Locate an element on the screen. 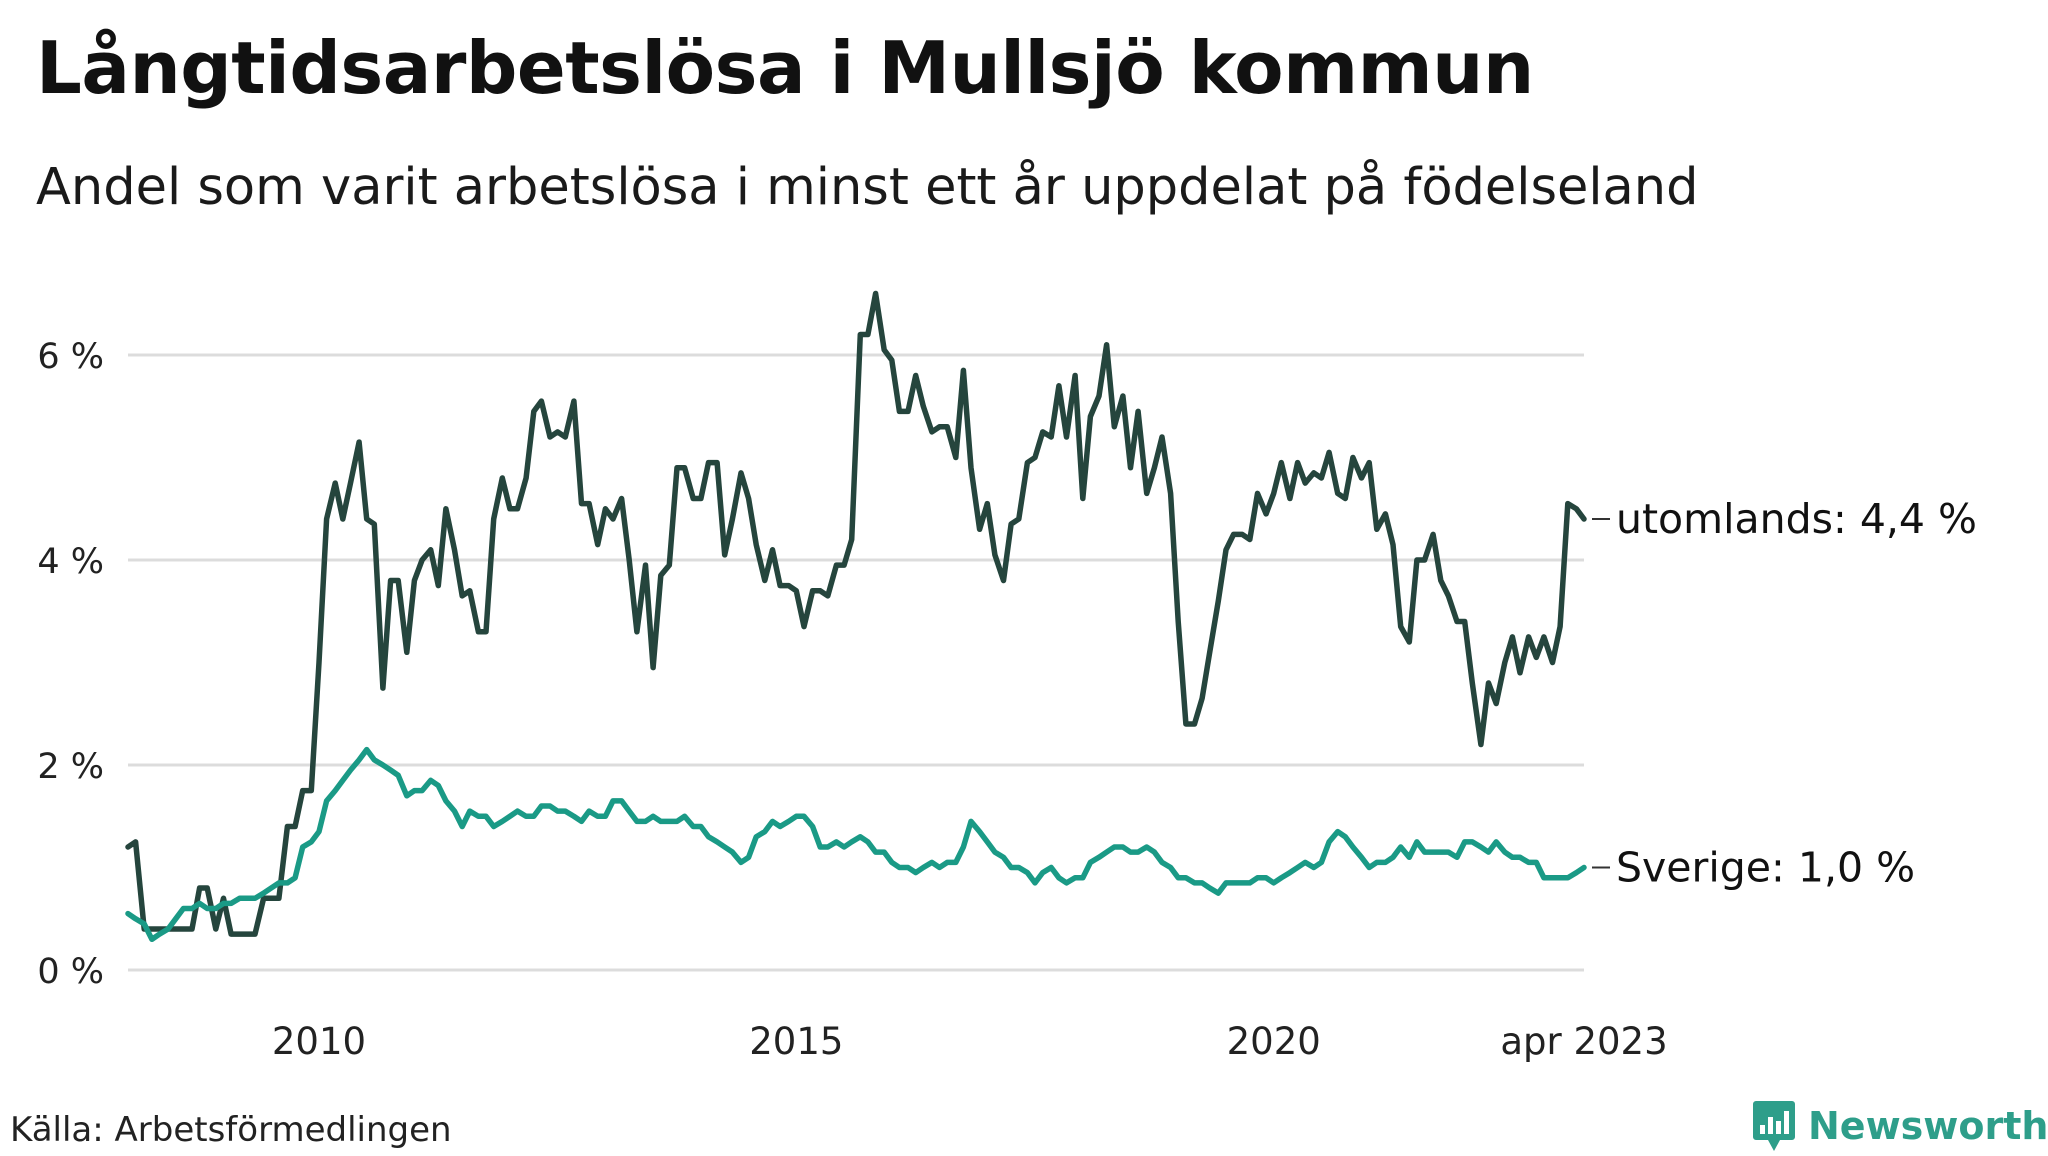 The image size is (2048, 1156). x-tick-label: 2010 is located at coordinates (319, 1041).